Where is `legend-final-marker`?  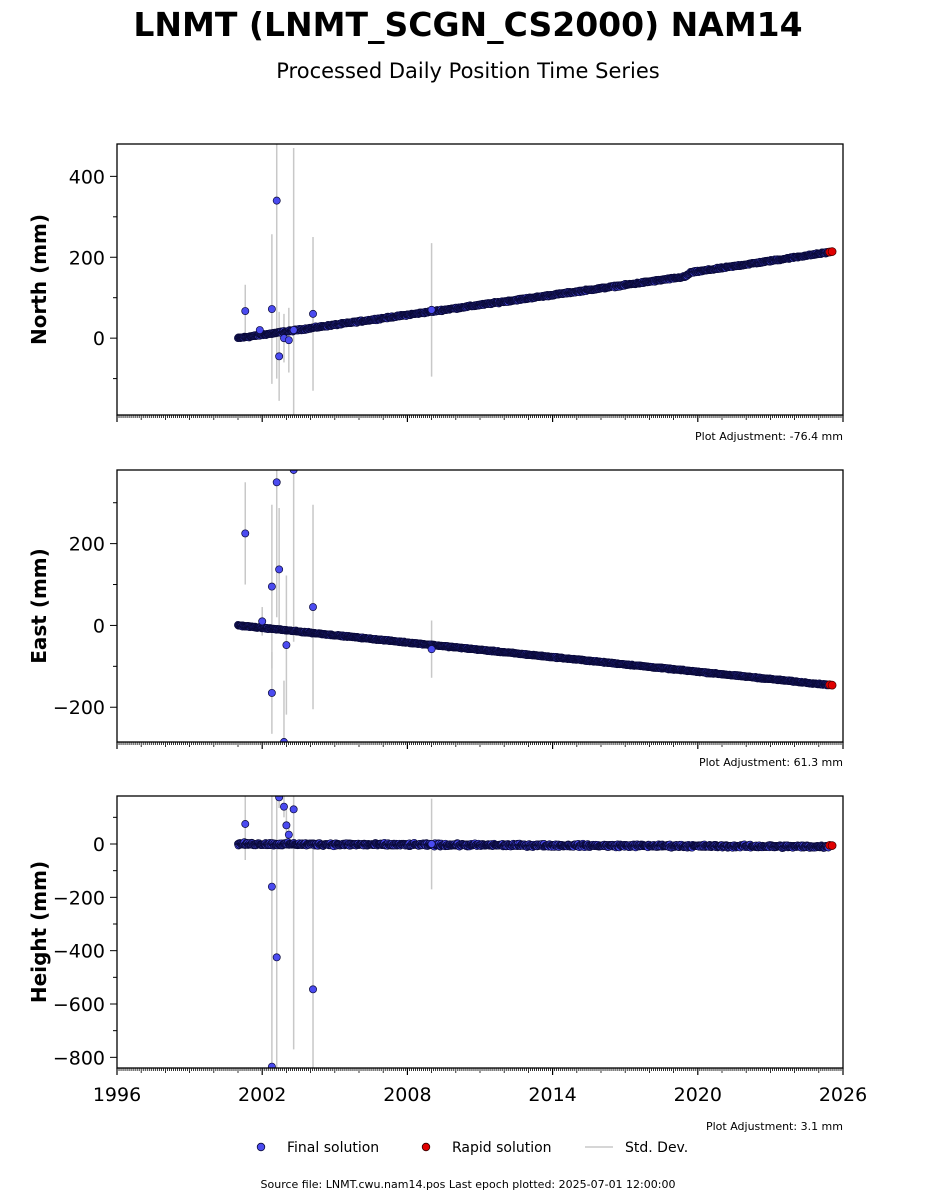 legend-final-marker is located at coordinates (261, 1147).